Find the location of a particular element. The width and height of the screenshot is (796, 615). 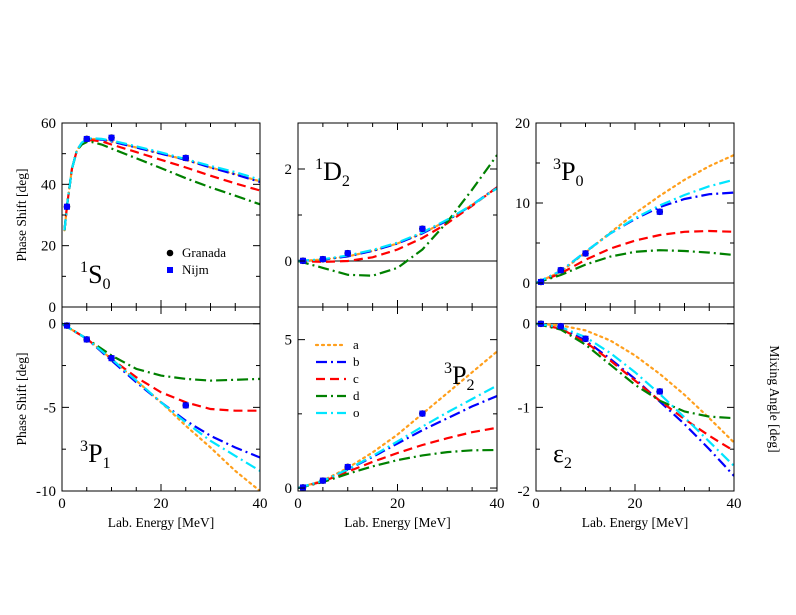

legend-label: a is located at coordinates (356, 344).